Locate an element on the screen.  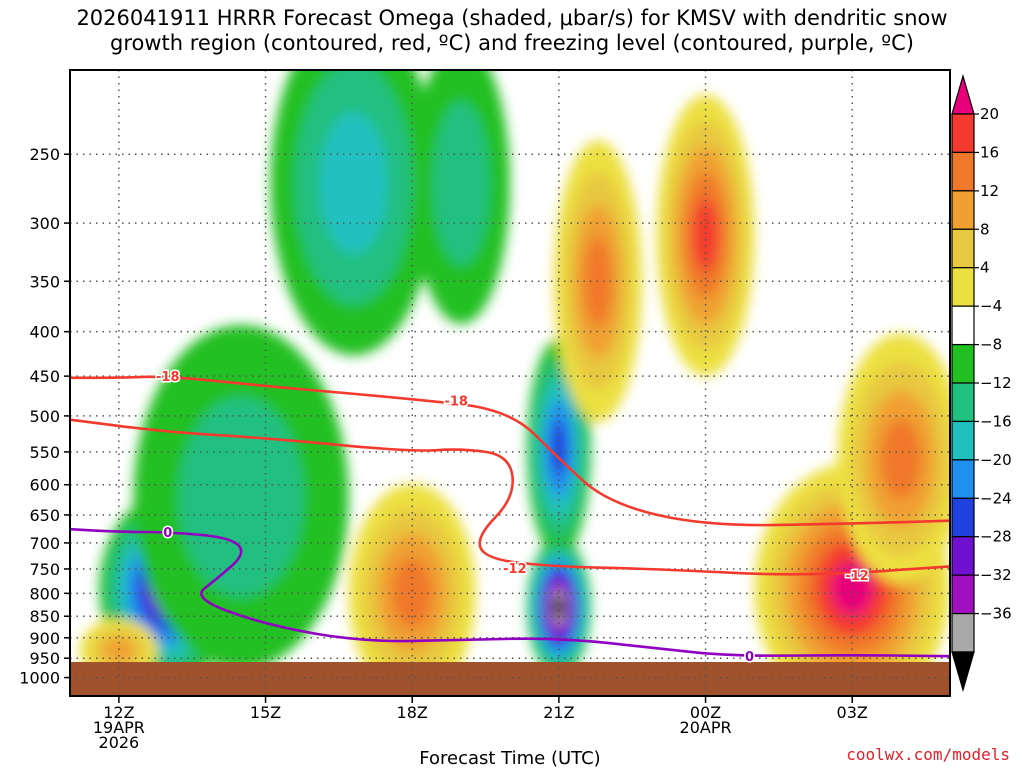
colorbar-label-11: −28 is located at coordinates (996, 537).